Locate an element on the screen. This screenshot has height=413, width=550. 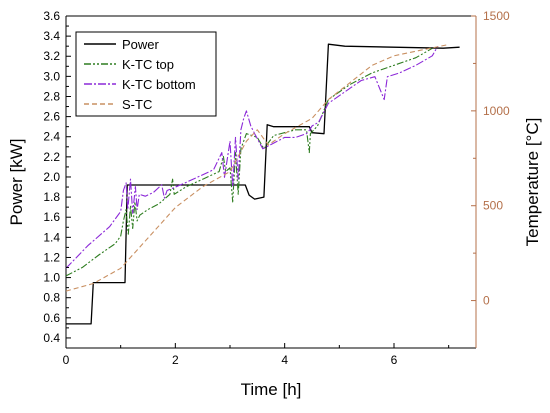
legend-box is located at coordinates (146, 74).